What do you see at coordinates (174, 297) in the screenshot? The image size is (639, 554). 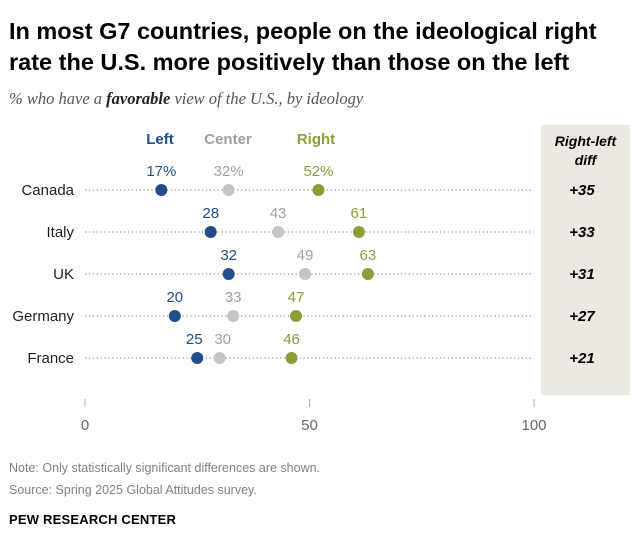 I see `value-label-left: 20` at bounding box center [174, 297].